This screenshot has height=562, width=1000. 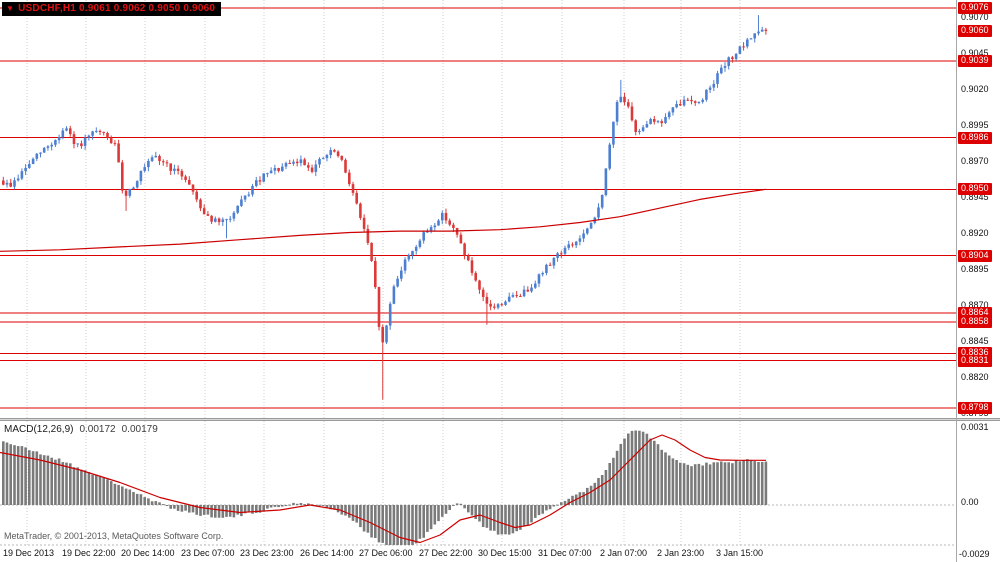 What do you see at coordinates (975, 53) in the screenshot?
I see `price-tick-label: 0.9045` at bounding box center [975, 53].